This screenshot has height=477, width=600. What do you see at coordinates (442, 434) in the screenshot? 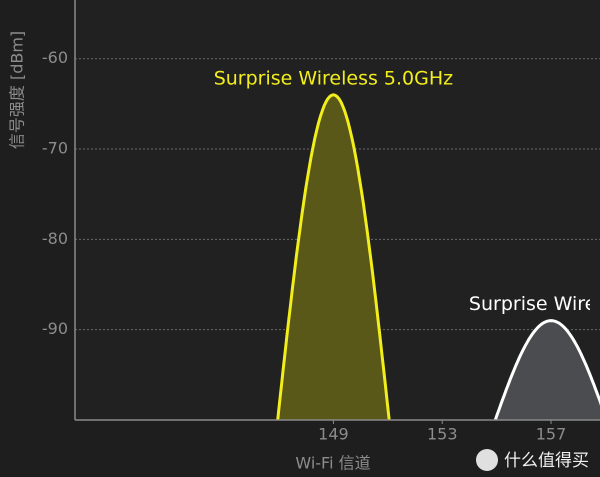
I see `x-tick-label: 153` at bounding box center [442, 434].